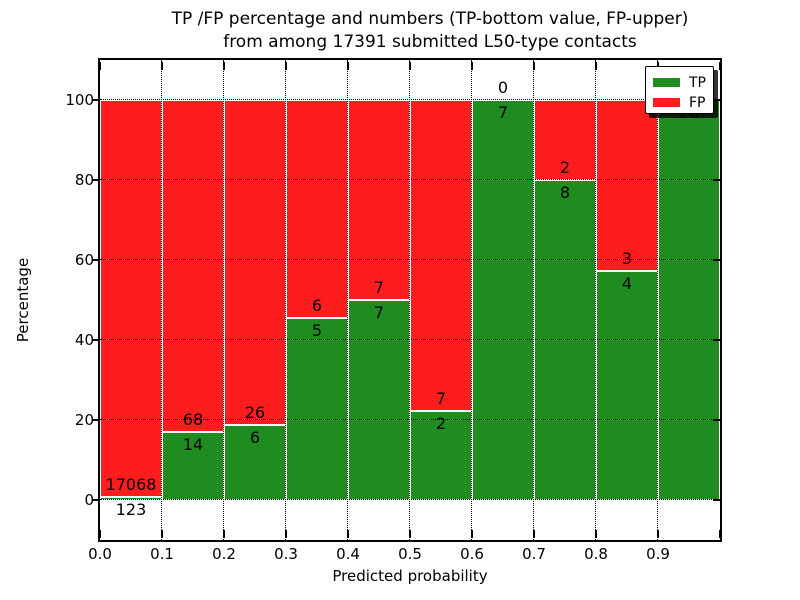  Describe the element at coordinates (503, 87) in the screenshot. I see `bar-label-fp: 0` at that location.